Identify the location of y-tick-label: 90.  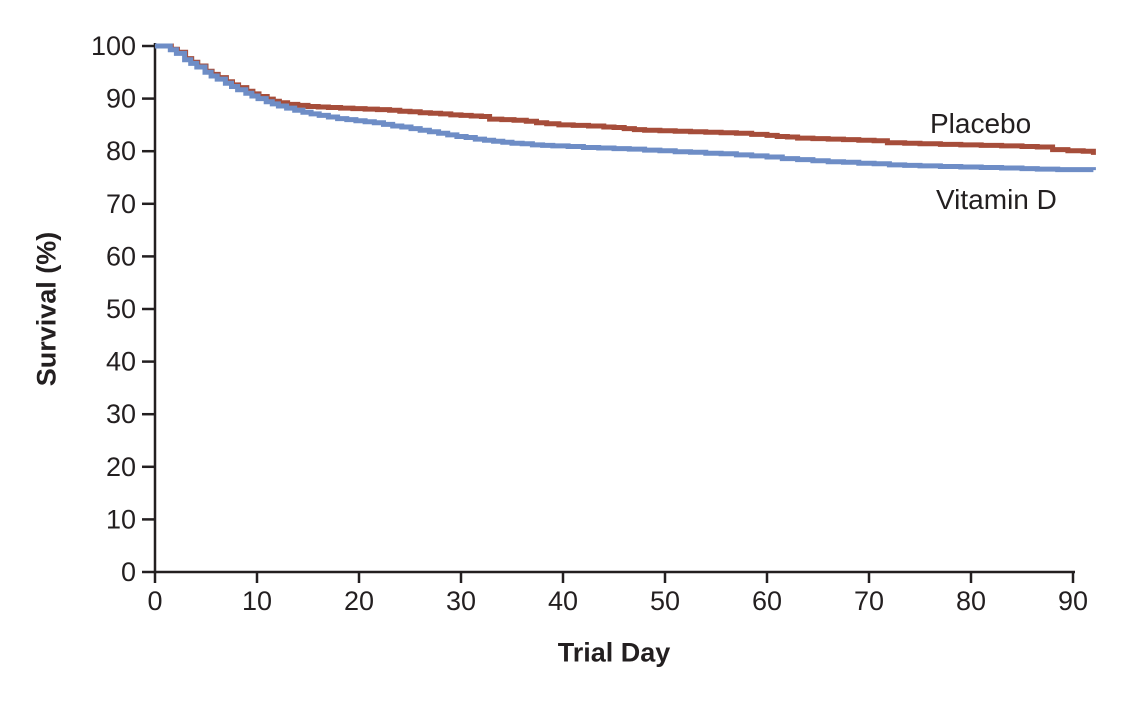
(121, 99).